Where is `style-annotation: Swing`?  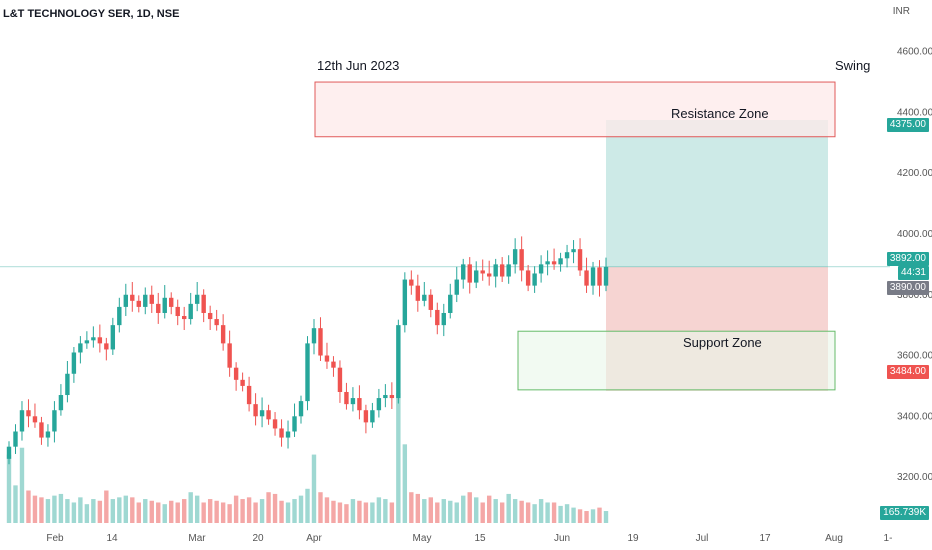
style-annotation: Swing is located at coordinates (853, 65).